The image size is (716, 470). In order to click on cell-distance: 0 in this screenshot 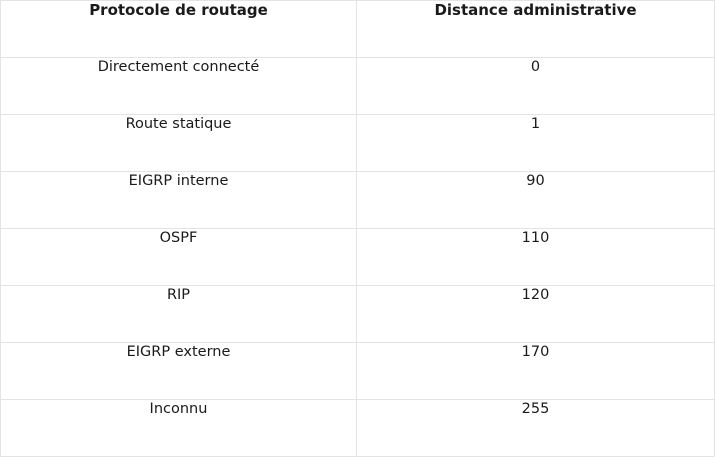, I will do `click(535, 86)`.